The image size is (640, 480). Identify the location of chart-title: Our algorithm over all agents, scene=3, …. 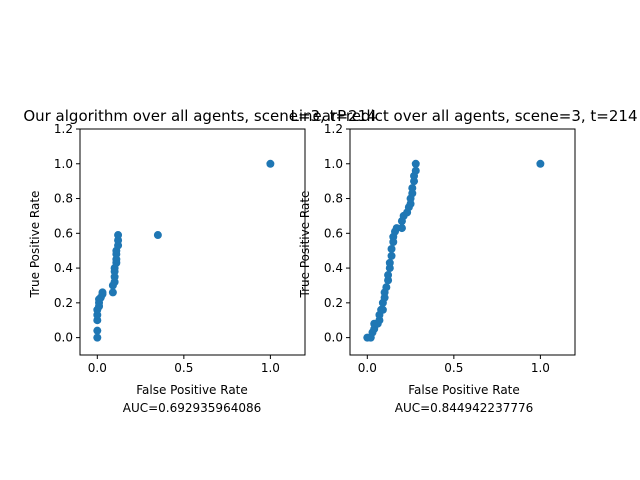
(199, 116).